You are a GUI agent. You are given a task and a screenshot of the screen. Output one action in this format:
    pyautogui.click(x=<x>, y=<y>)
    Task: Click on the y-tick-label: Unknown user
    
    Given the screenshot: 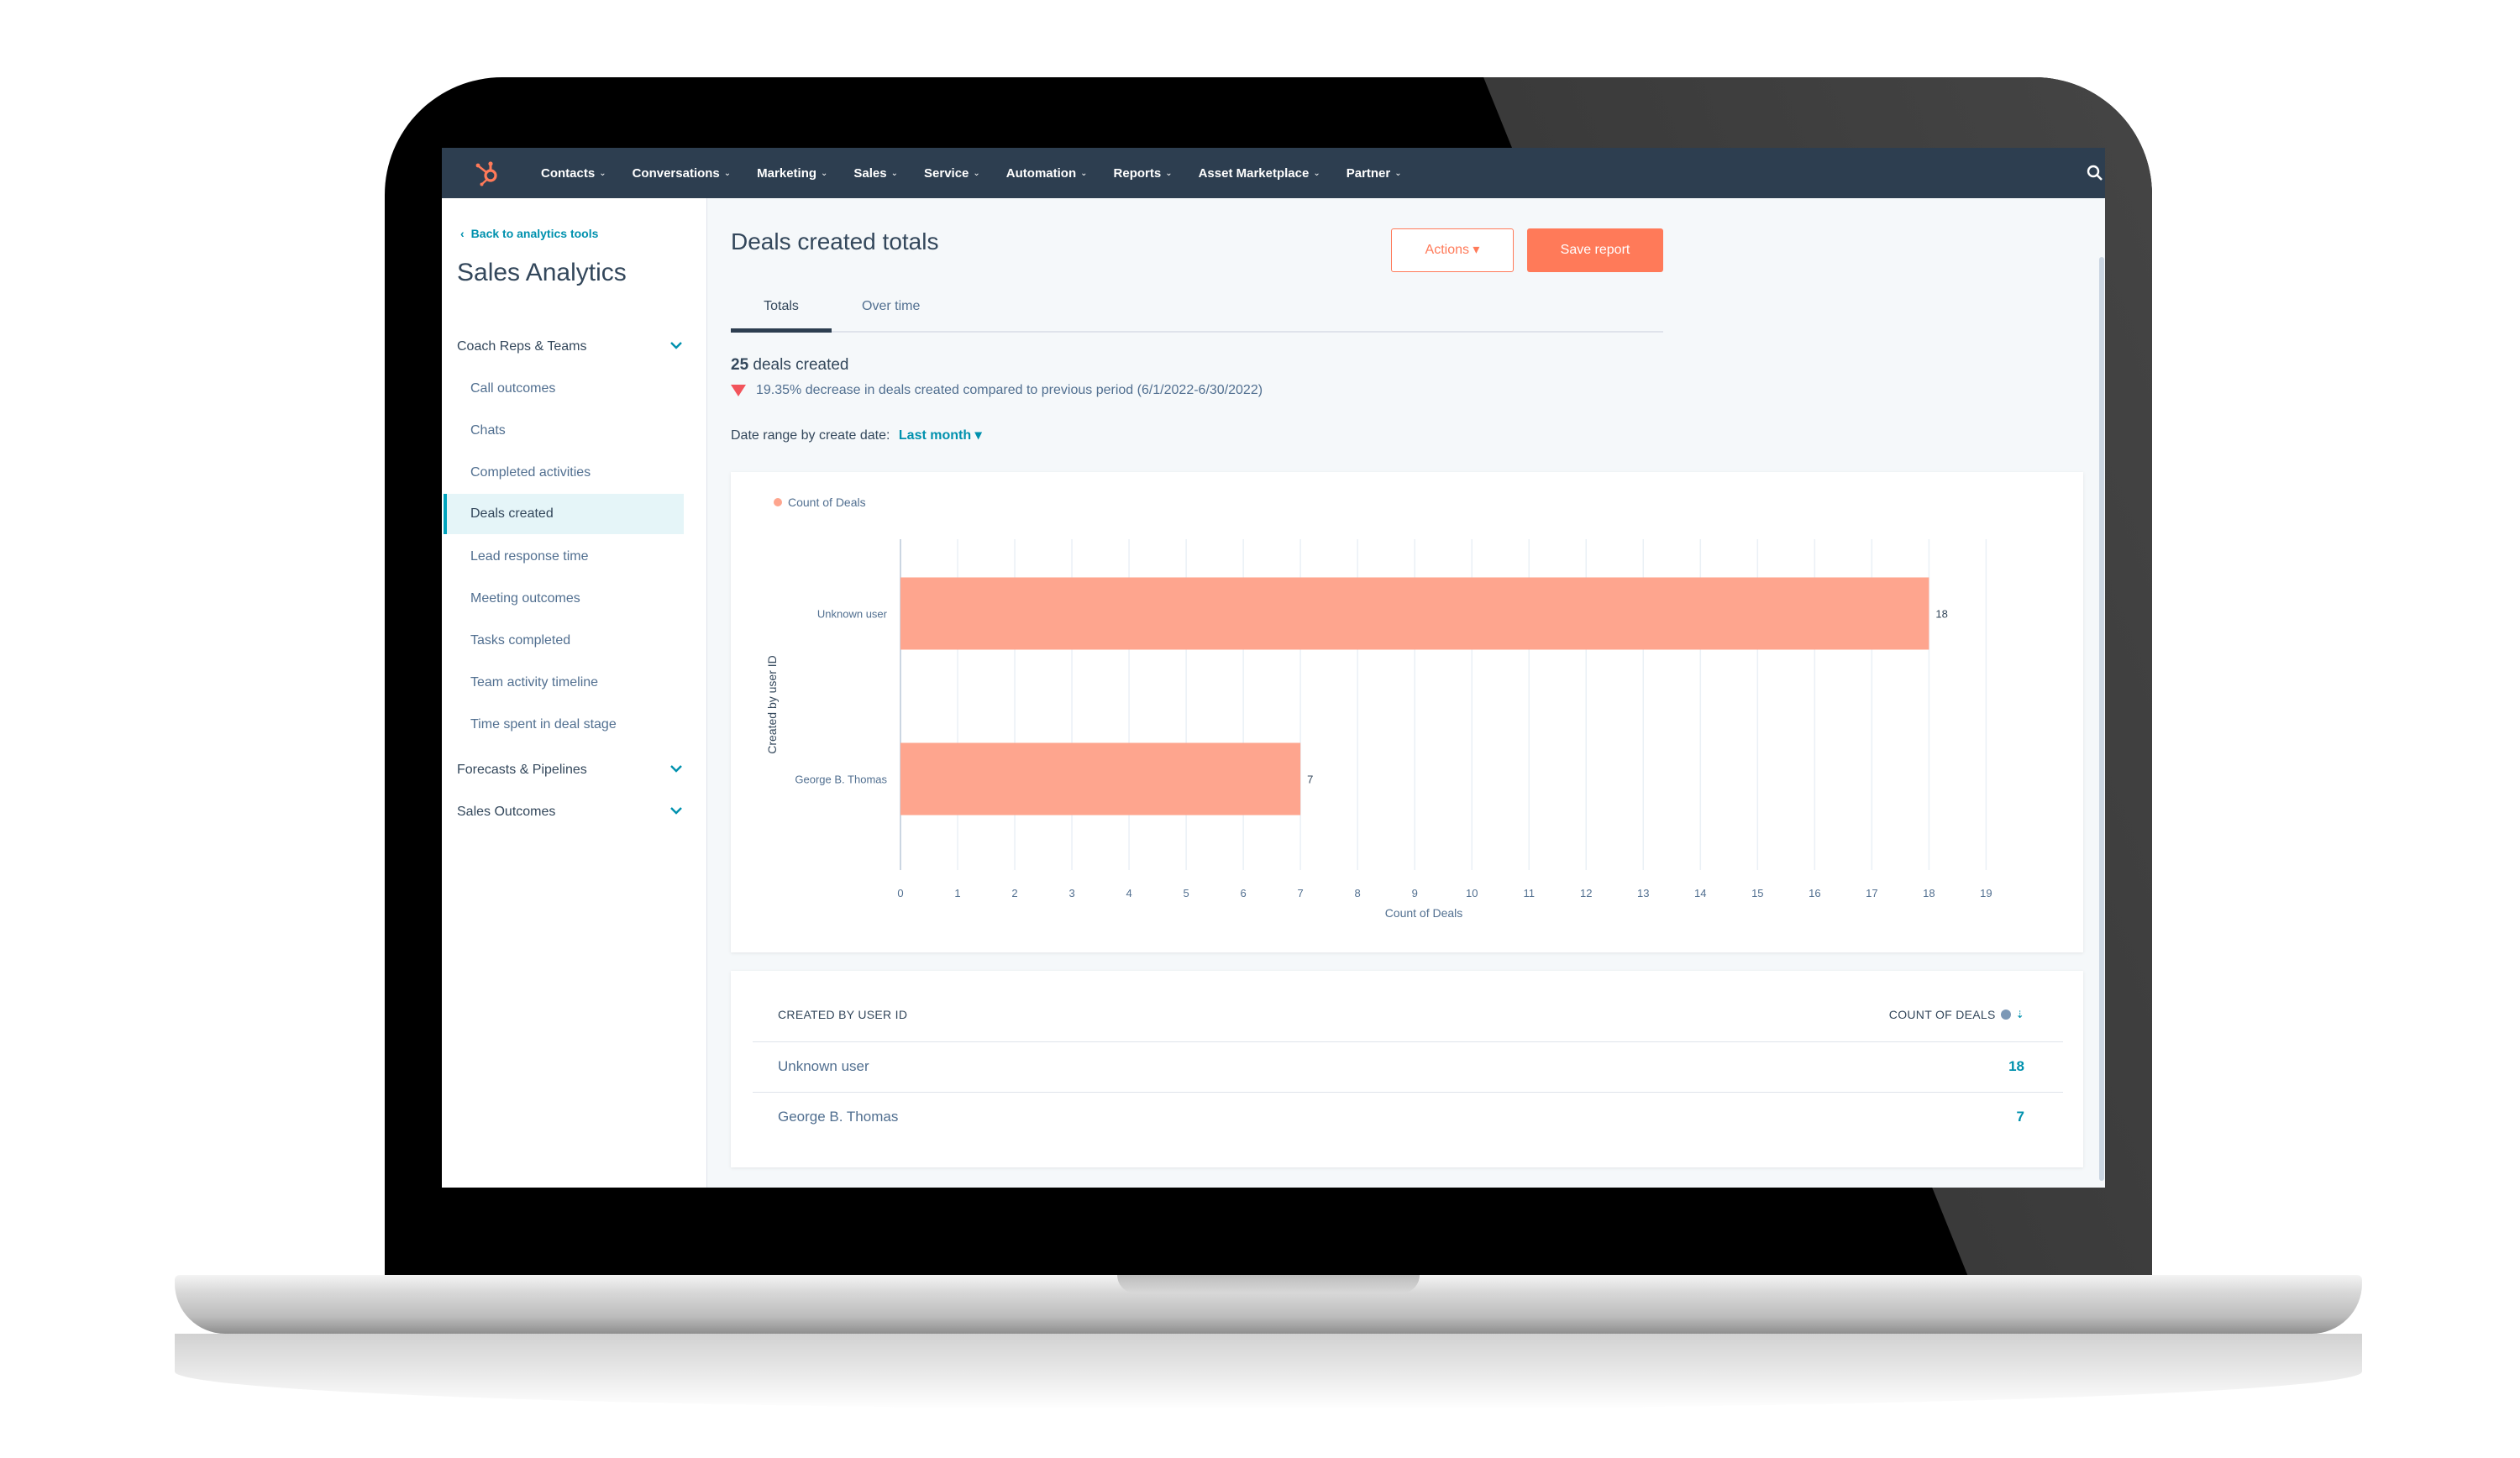 What is the action you would take?
    pyautogui.click(x=852, y=614)
    